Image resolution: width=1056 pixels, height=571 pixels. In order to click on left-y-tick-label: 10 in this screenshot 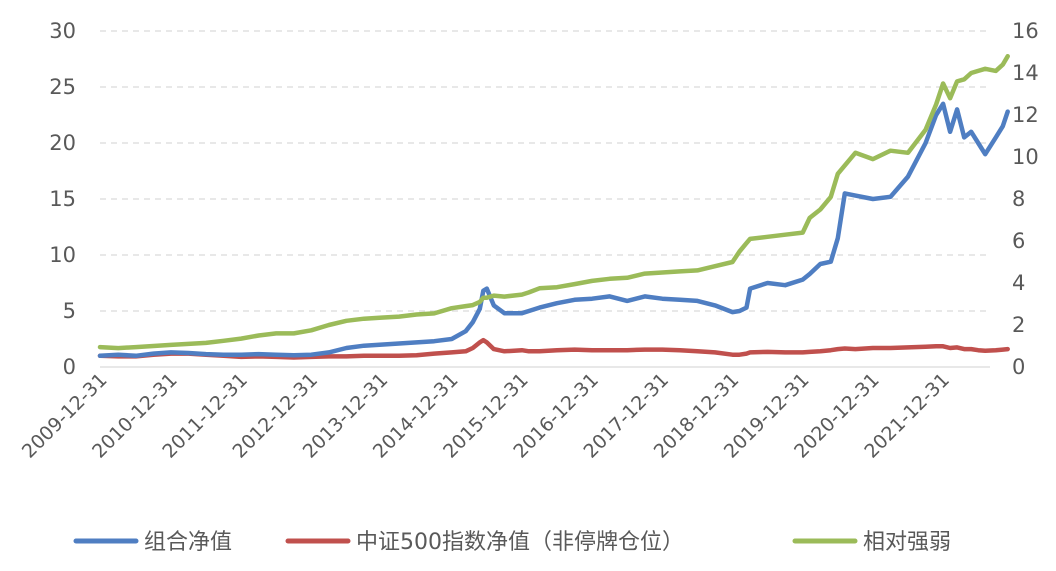, I will do `click(62, 255)`.